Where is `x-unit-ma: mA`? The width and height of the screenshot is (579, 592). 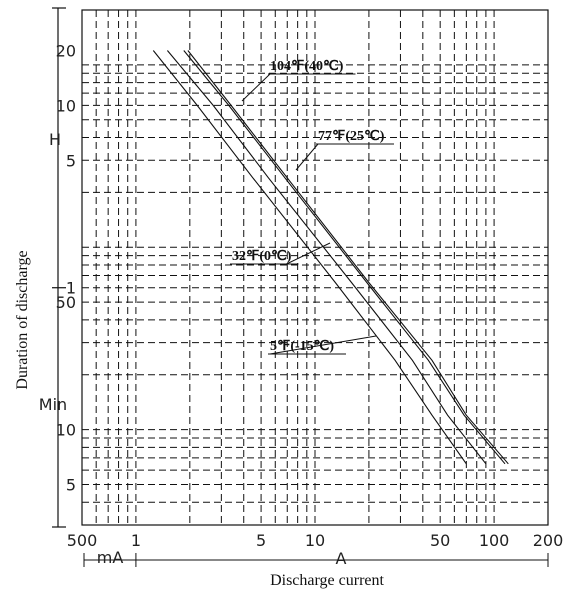 x-unit-ma: mA is located at coordinates (110, 557).